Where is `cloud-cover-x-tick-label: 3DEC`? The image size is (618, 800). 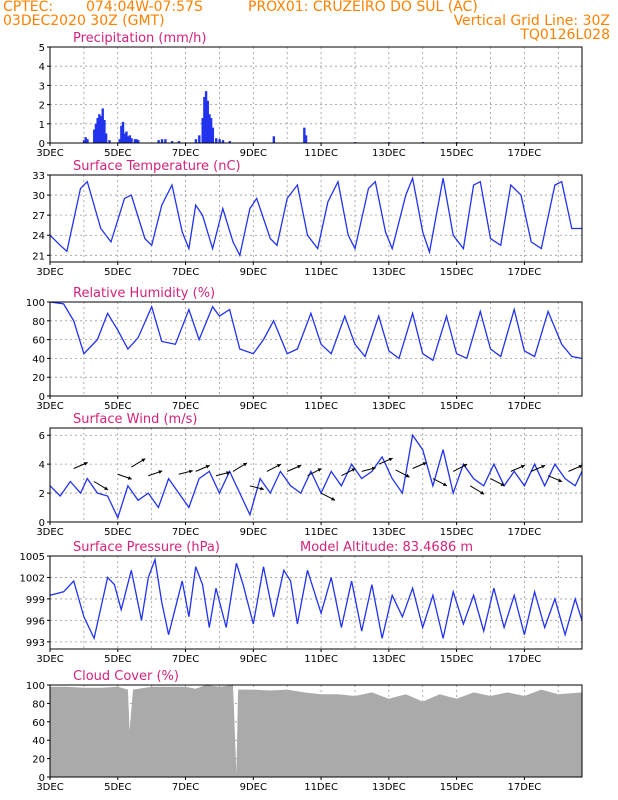
cloud-cover-x-tick-label: 3DEC is located at coordinates (49, 787).